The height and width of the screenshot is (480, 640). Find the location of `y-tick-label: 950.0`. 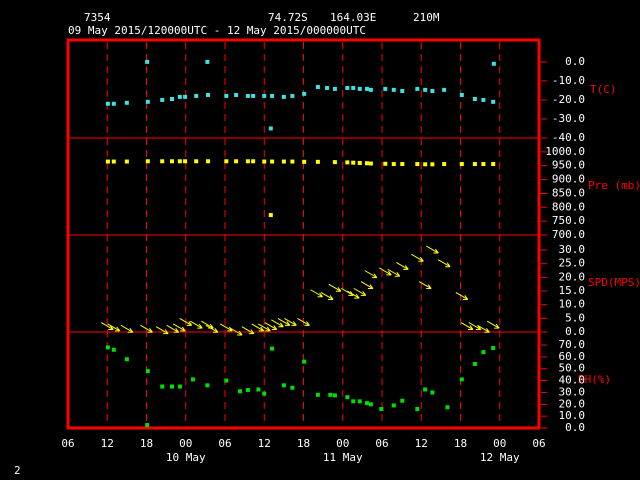

y-tick-label: 950.0 is located at coordinates (568, 165).